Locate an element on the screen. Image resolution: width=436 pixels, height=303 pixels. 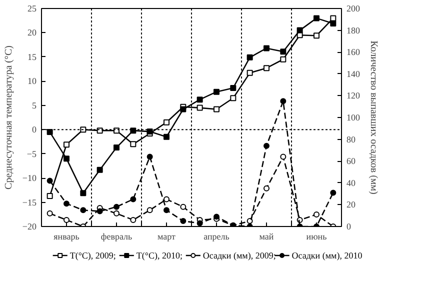
y-tick-label: 5 is located at coordinates (34, 105).